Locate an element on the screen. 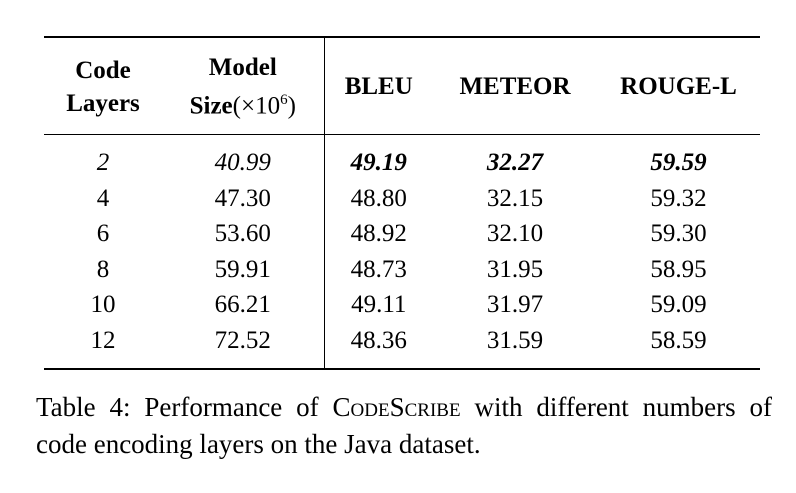 This screenshot has height=493, width=796. table-row: 12 72.52 48.36 31.59 58.59 is located at coordinates (402, 346).